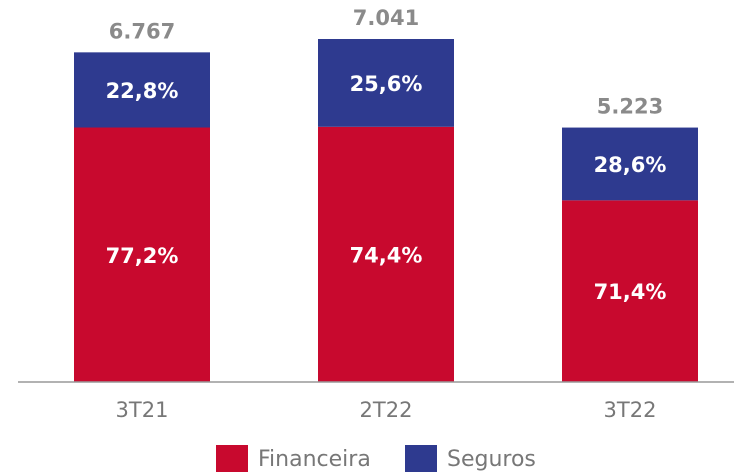  Describe the element at coordinates (142, 31) in the screenshot. I see `total-label: 6.767` at that location.